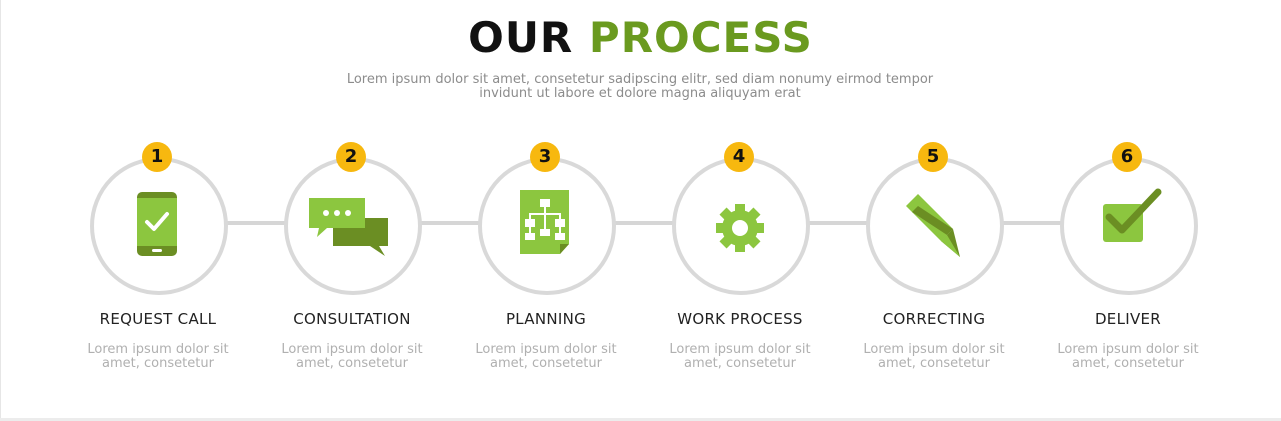  I want to click on smartphone-check-icon, so click(157, 224).